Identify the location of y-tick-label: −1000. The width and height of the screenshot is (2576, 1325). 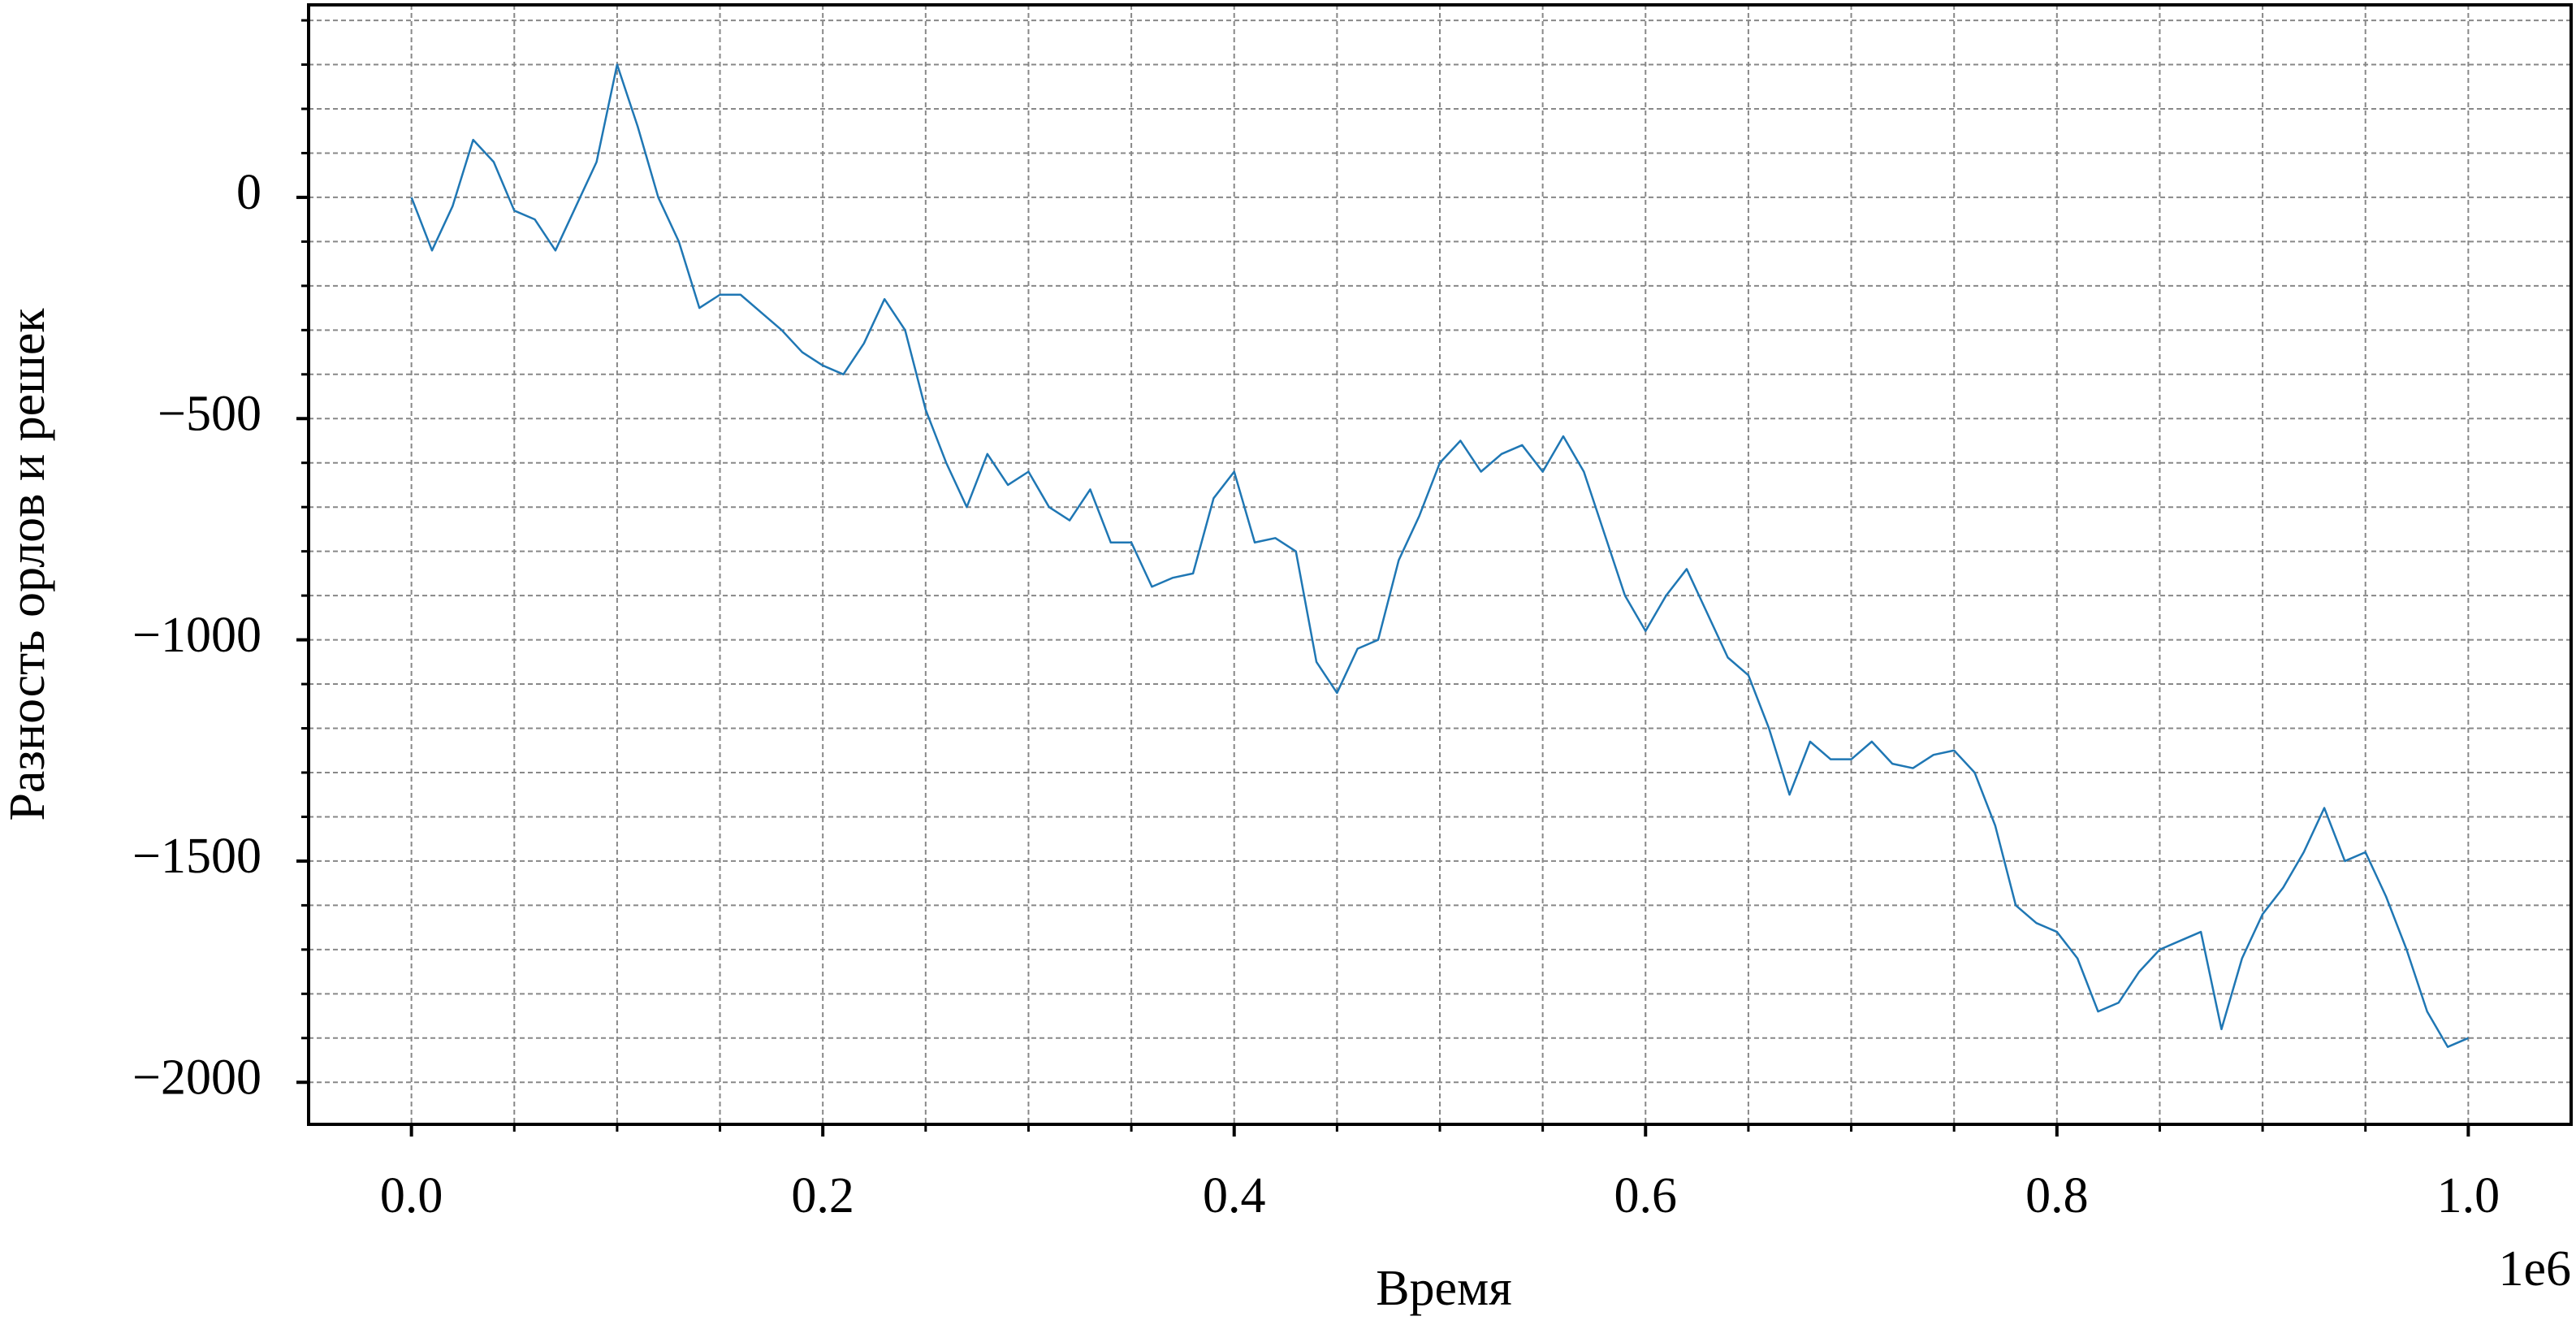
(197, 635).